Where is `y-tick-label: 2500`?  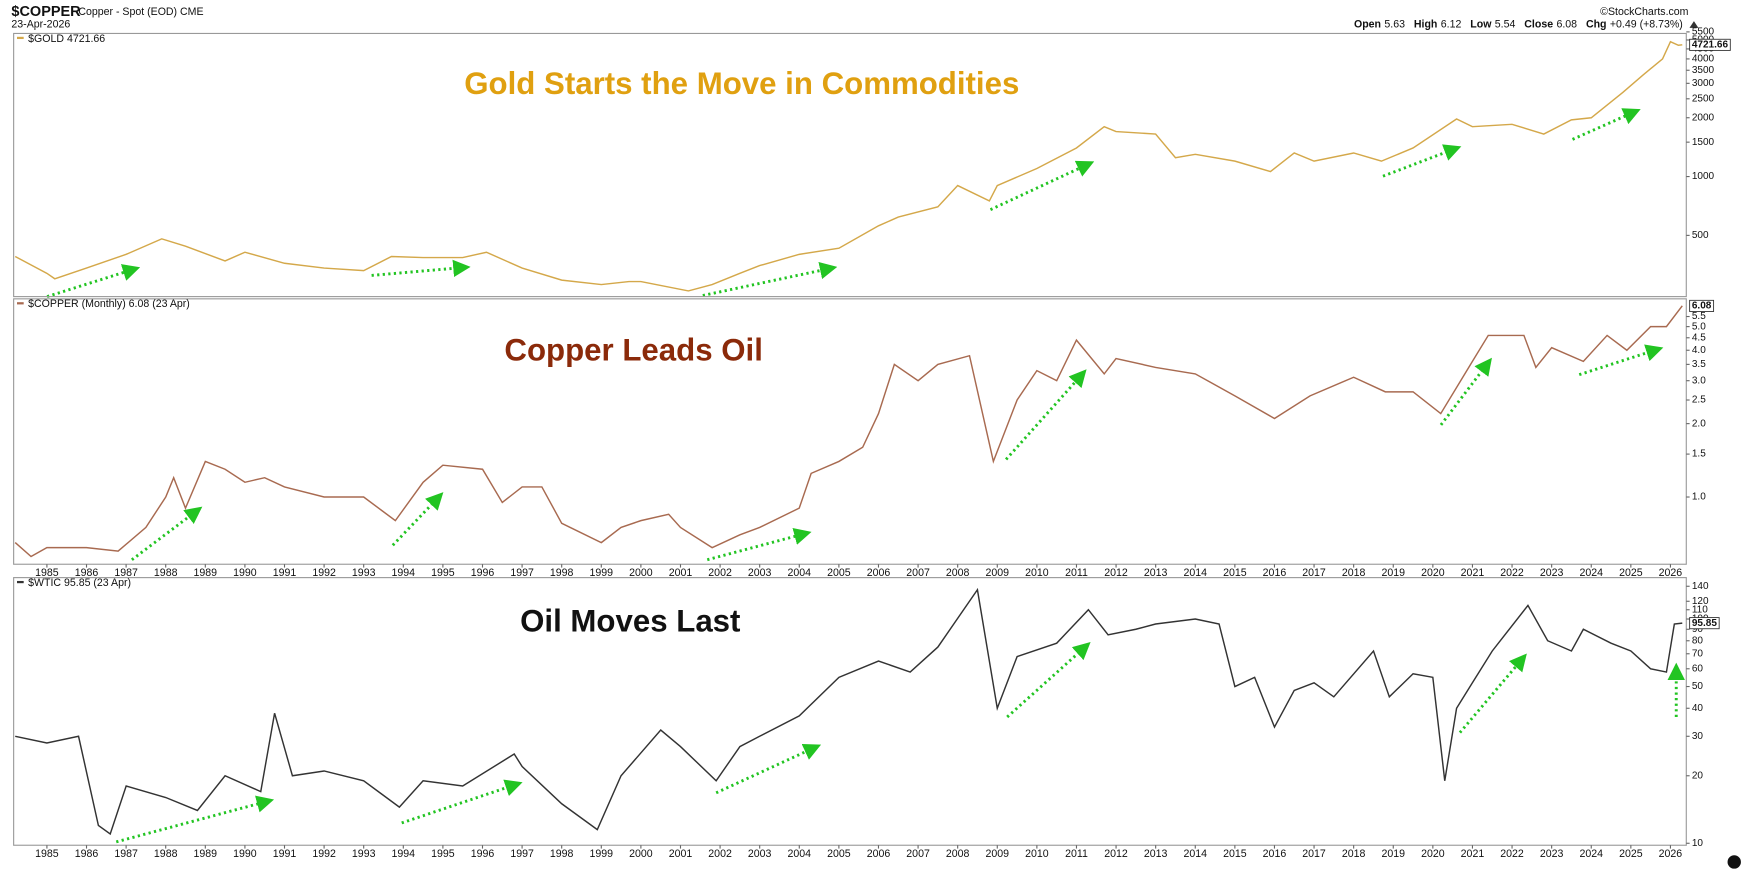
y-tick-label: 2500 is located at coordinates (1703, 98).